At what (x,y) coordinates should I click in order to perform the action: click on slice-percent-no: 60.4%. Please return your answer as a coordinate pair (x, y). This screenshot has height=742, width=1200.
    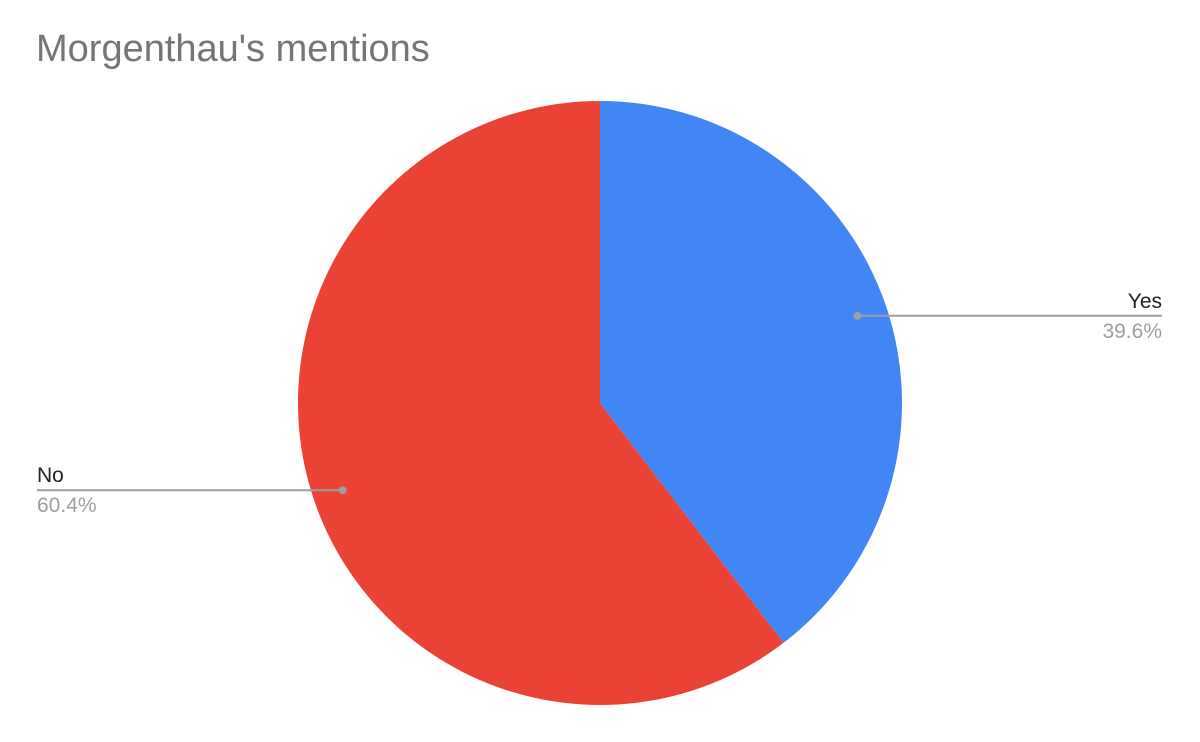
    Looking at the image, I should click on (67, 505).